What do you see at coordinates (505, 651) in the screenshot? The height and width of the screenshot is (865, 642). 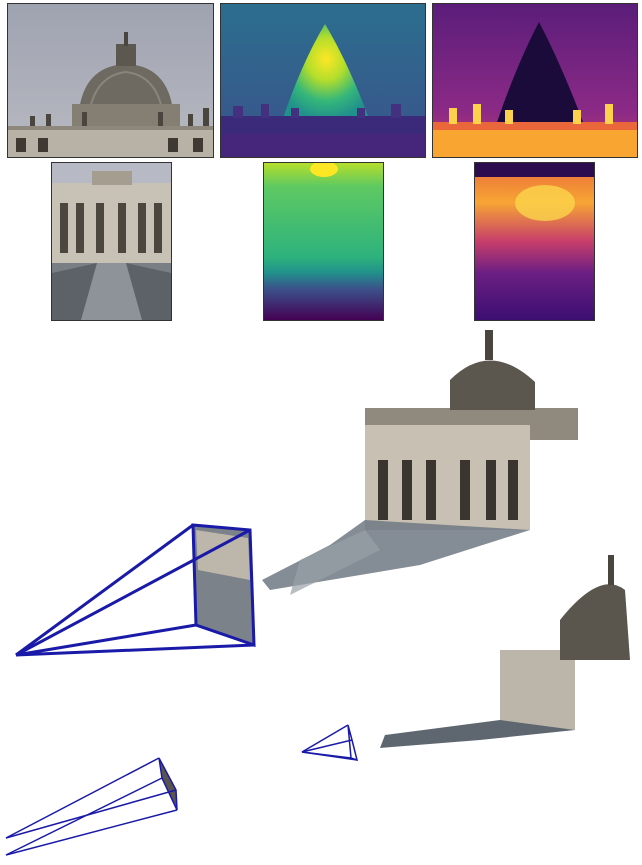 I see `distant-point-cloud` at bounding box center [505, 651].